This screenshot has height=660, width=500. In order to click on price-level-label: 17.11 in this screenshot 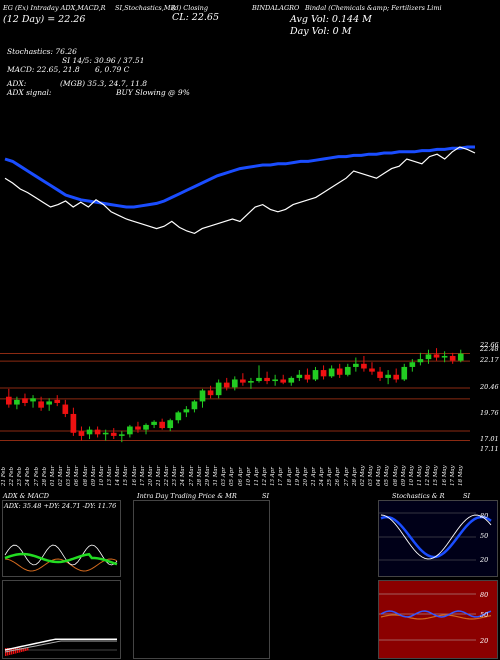, I will do `click(489, 449)`.